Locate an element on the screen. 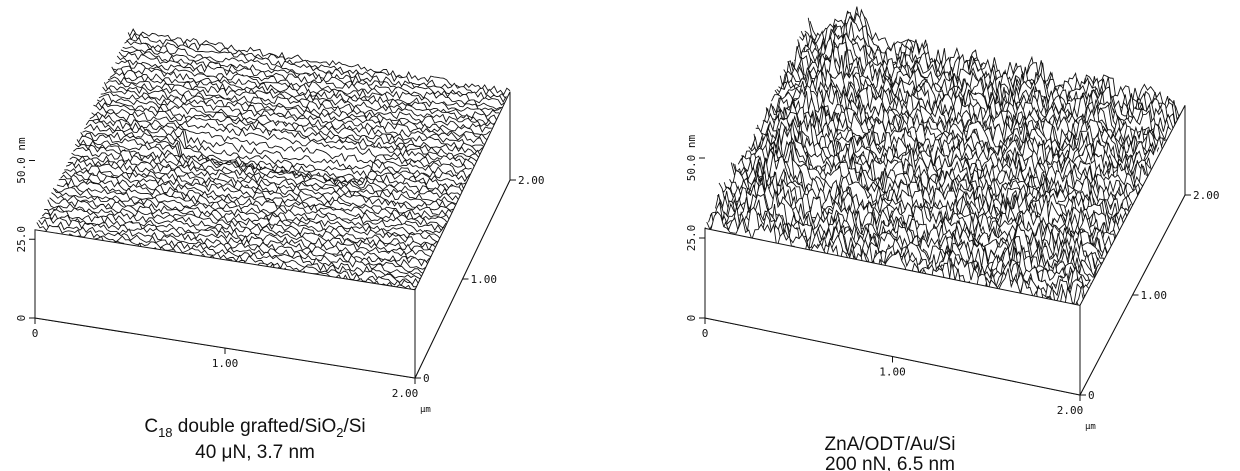 This screenshot has height=471, width=1240. caption-text: 200 nN, 6.5 nm is located at coordinates (890, 462).